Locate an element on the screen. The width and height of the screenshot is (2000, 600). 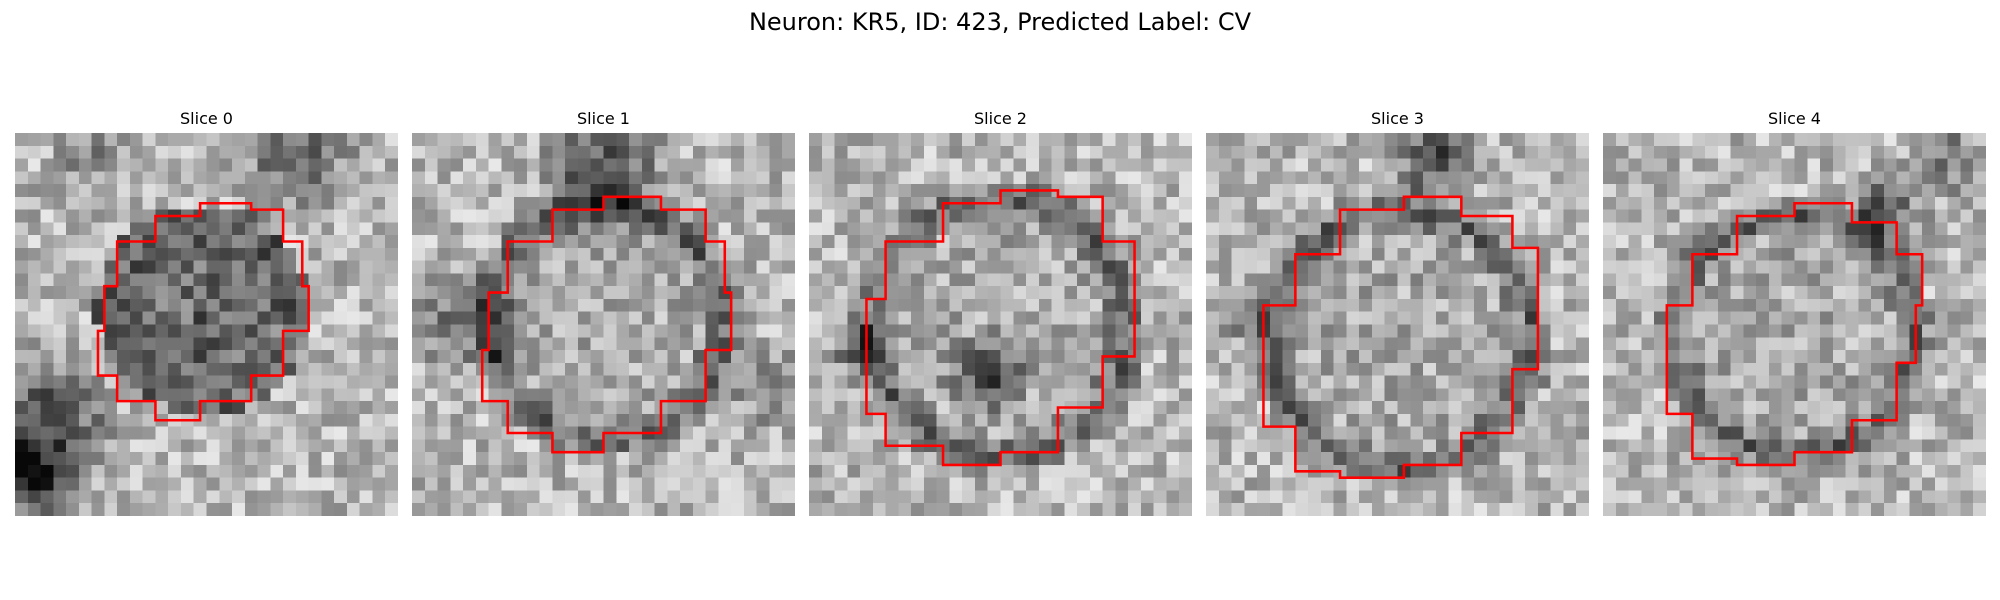
slice-4-image is located at coordinates (1794, 324).